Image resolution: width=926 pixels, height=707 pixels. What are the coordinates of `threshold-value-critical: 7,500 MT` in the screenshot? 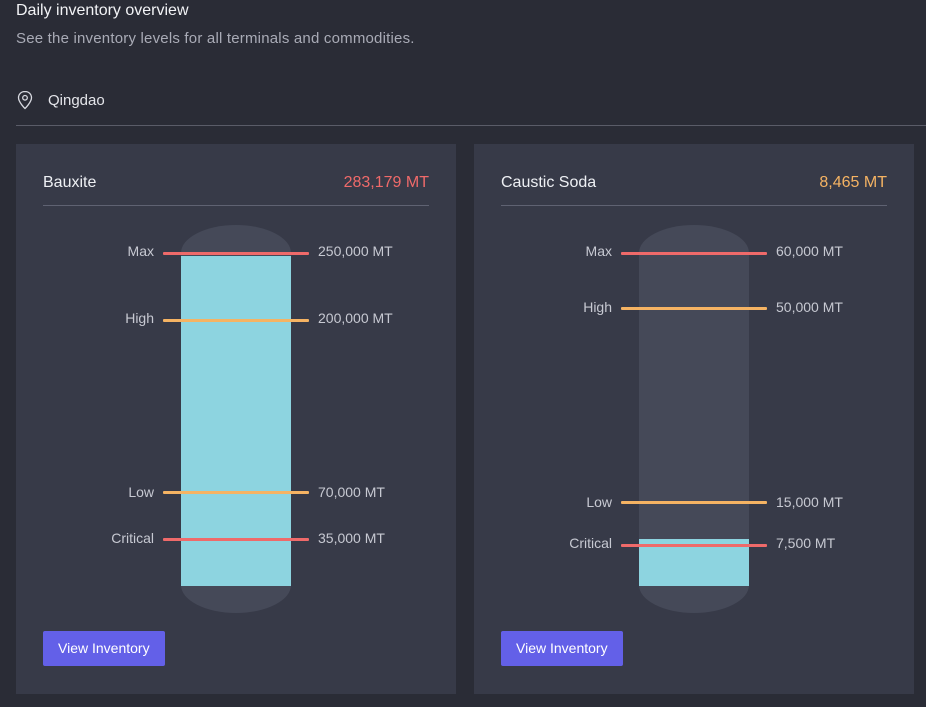 It's located at (806, 543).